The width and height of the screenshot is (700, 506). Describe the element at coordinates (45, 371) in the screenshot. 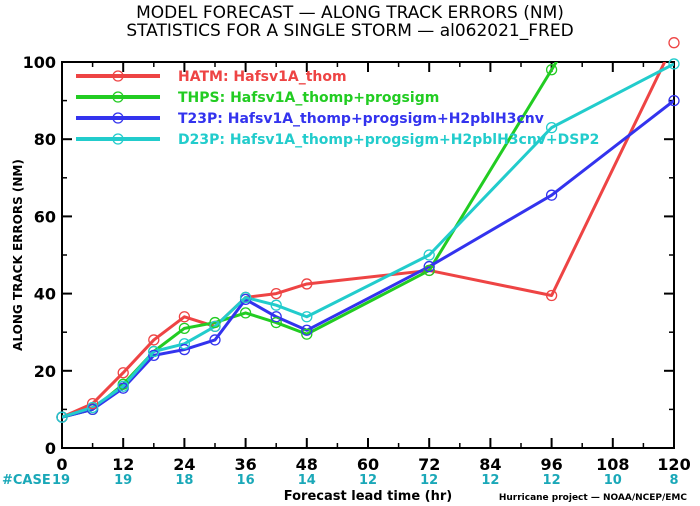

I see `y-tick-label: 20` at that location.